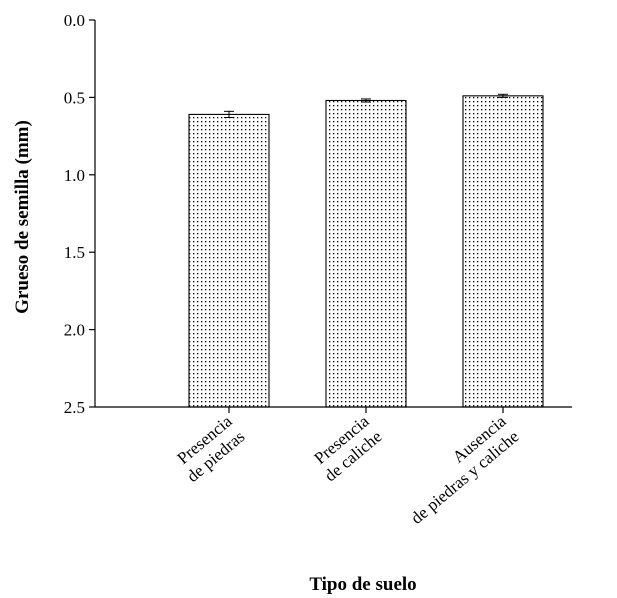 Image resolution: width=617 pixels, height=598 pixels. What do you see at coordinates (74, 407) in the screenshot?
I see `y-tick-label: 2.5` at bounding box center [74, 407].